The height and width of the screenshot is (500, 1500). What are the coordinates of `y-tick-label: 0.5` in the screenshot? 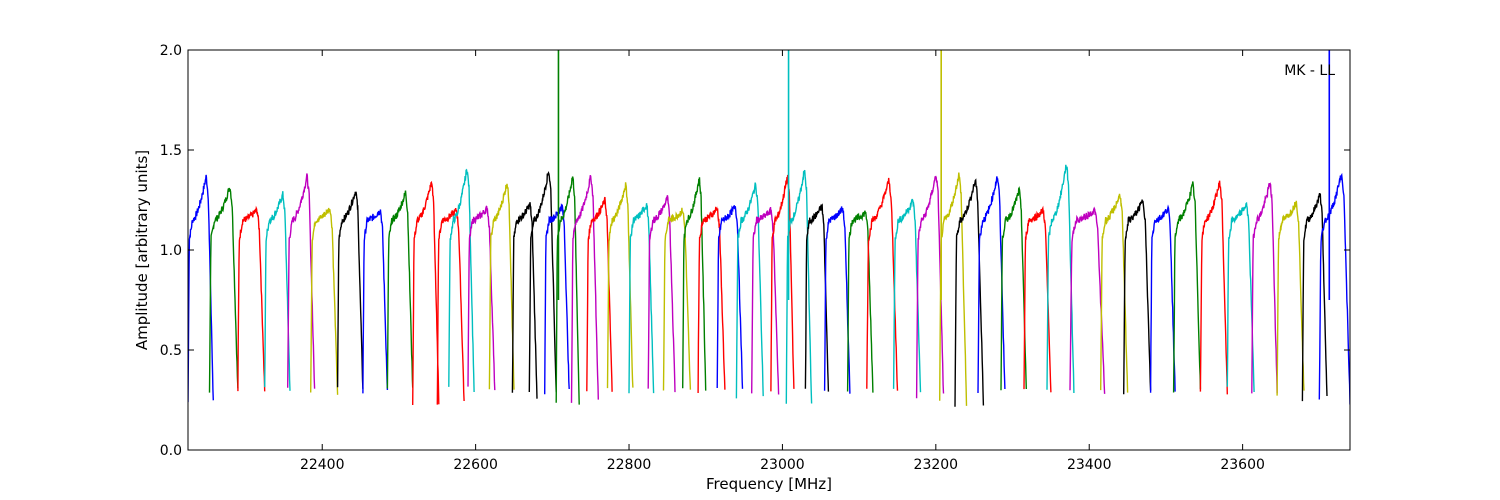 It's located at (171, 351).